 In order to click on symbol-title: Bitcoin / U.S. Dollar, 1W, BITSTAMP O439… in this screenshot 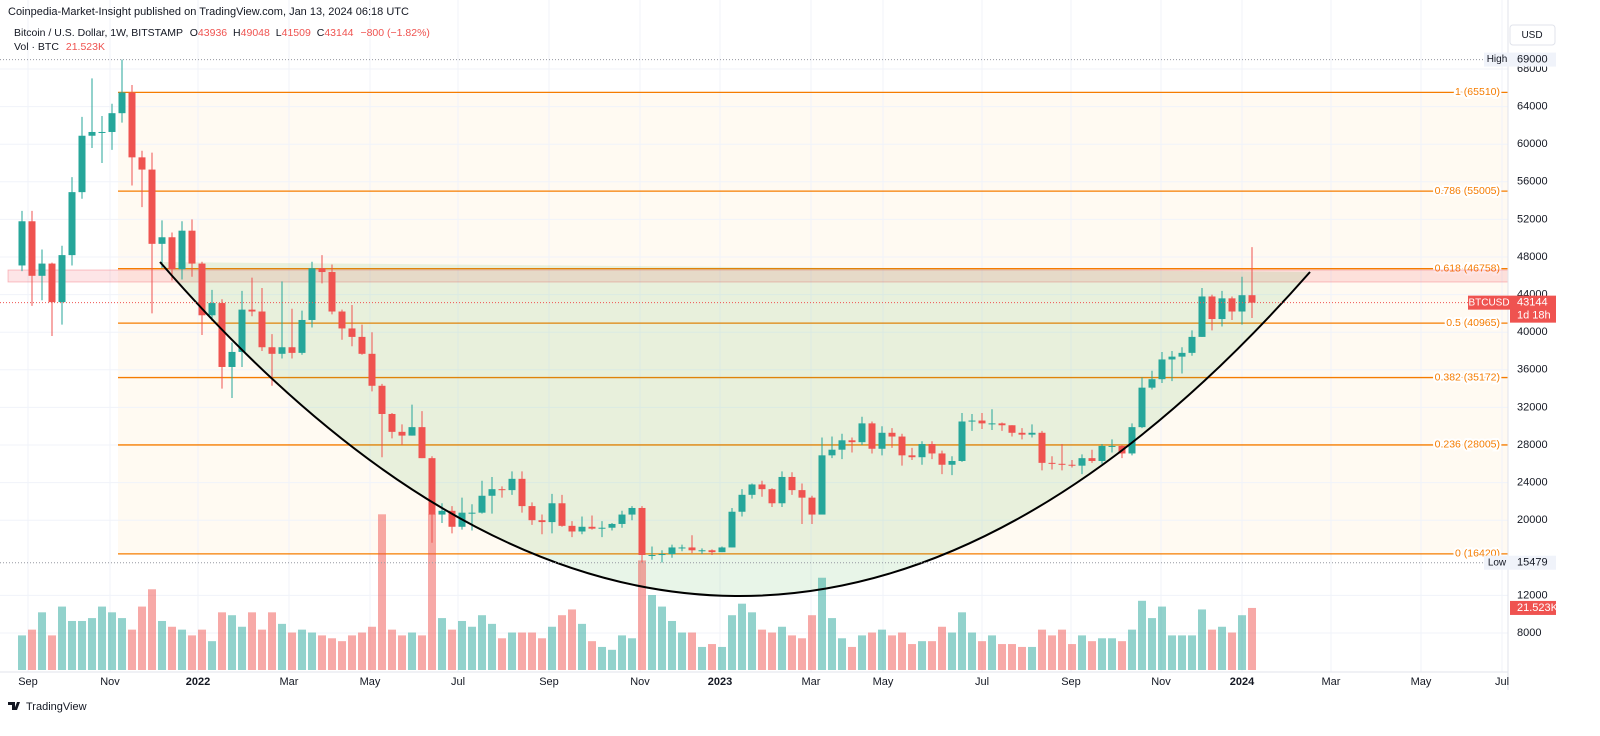, I will do `click(222, 33)`.